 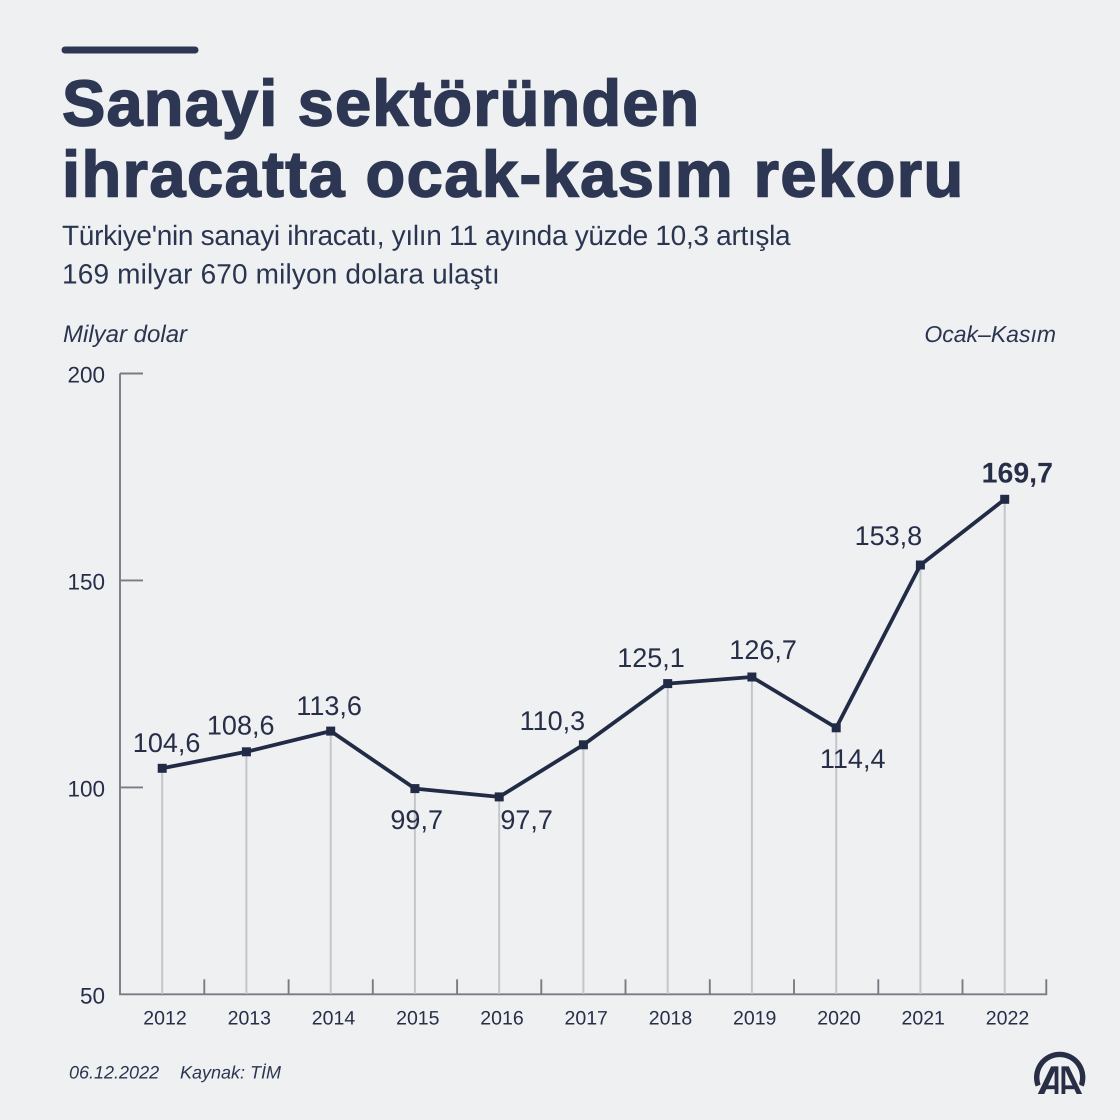 I want to click on svg-text: 200, so click(x=86, y=375).